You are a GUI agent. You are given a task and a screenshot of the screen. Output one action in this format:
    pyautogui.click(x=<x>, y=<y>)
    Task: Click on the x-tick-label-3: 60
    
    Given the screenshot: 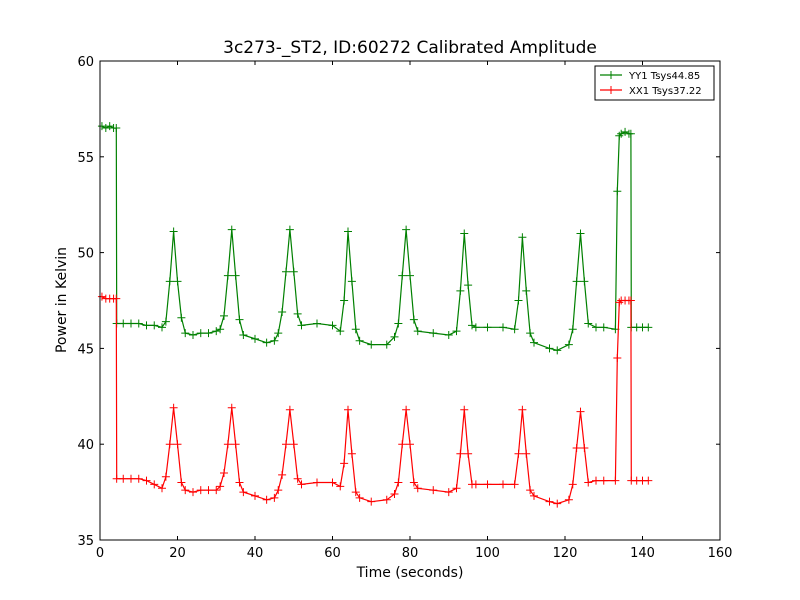 What is the action you would take?
    pyautogui.click(x=332, y=553)
    